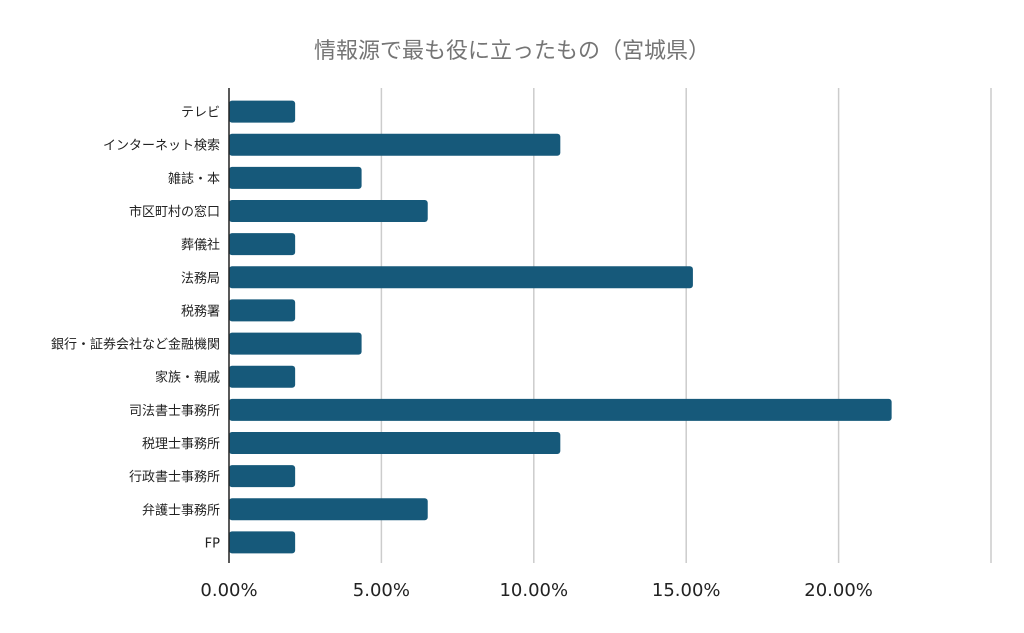 The image size is (1024, 633). What do you see at coordinates (174, 411) in the screenshot?
I see `category-label: 司法書士事務所` at bounding box center [174, 411].